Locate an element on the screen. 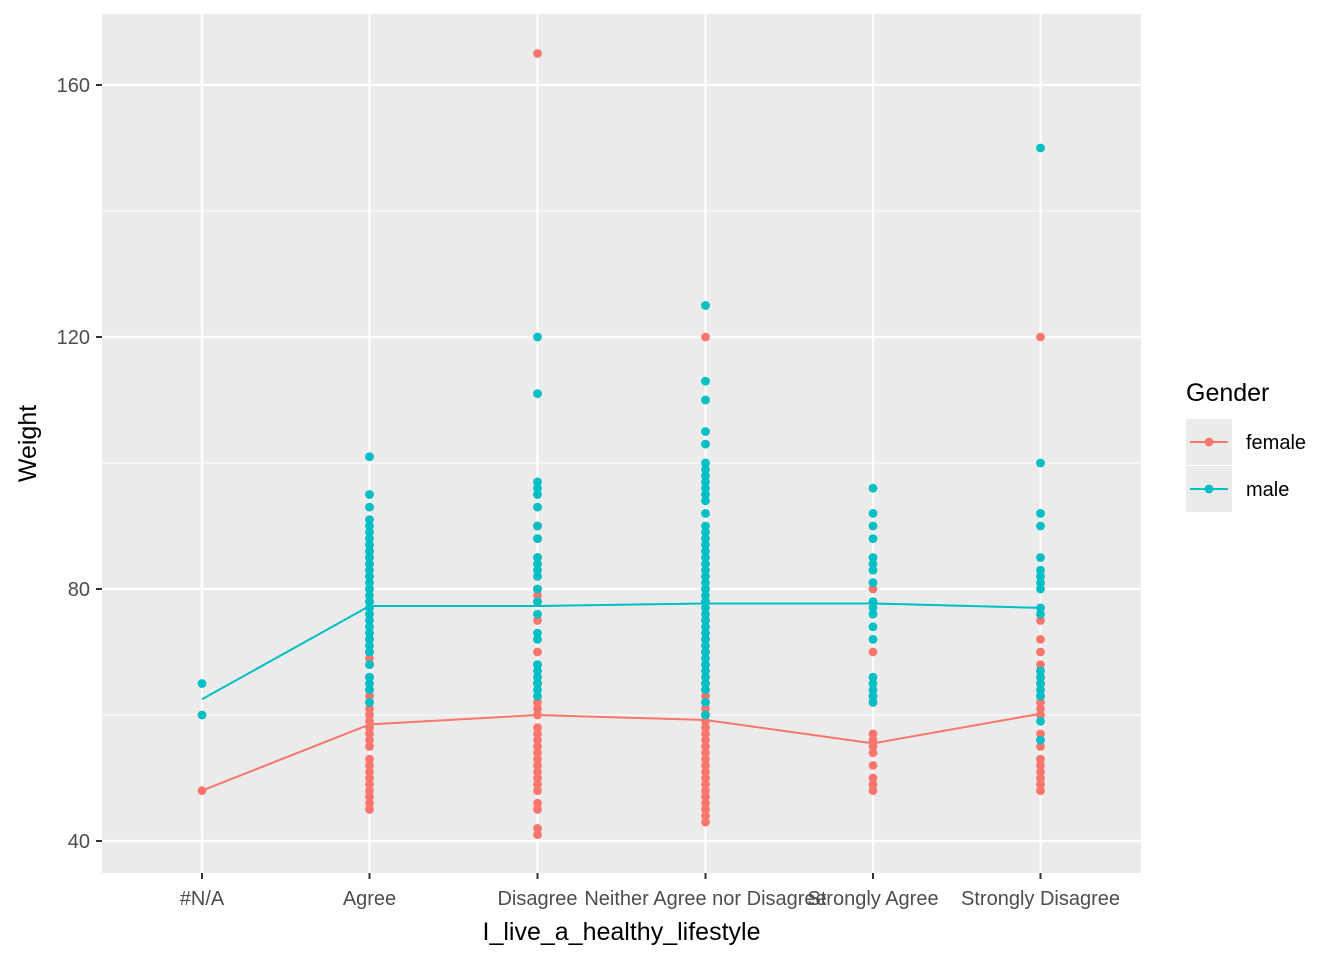 This screenshot has height=960, width=1344. series-lines is located at coordinates (621, 697).